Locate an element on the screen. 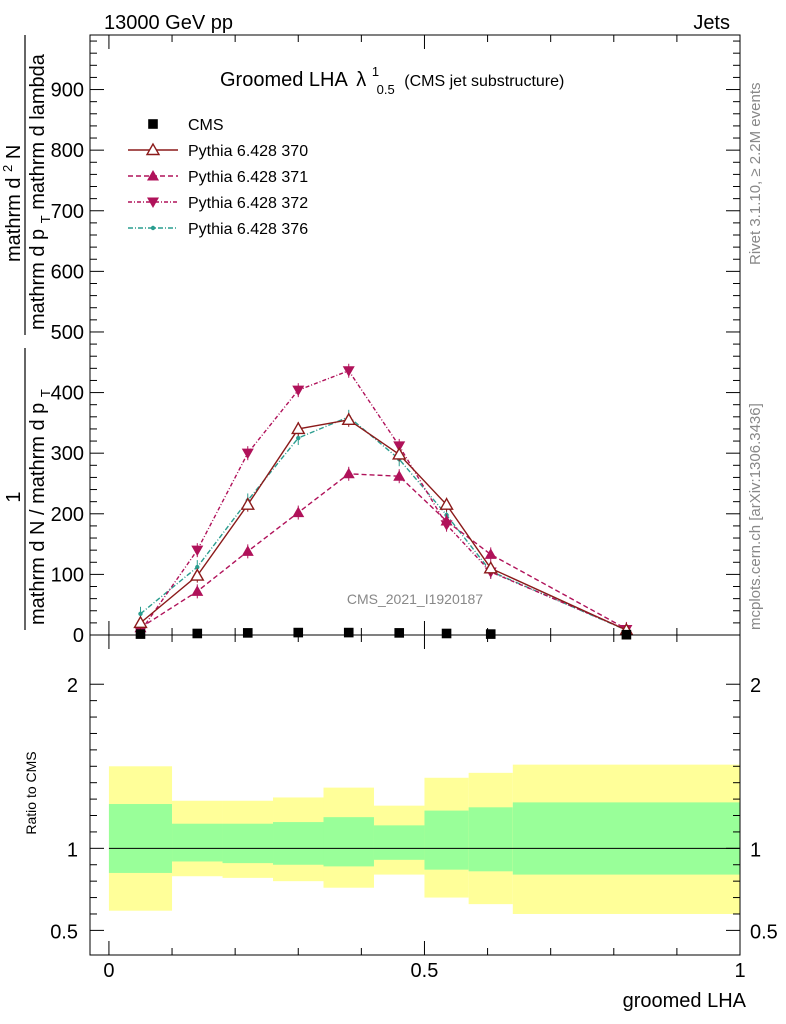  ylabel-numerator: mathrm d 2 N is located at coordinates (12, 203).